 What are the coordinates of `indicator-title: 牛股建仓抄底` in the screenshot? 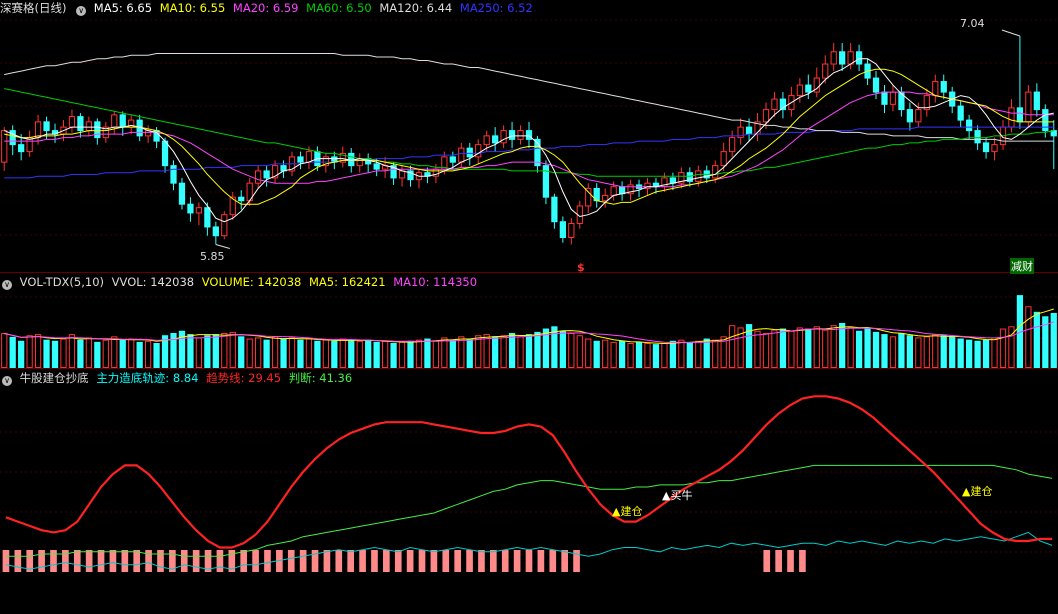 It's located at (54, 378).